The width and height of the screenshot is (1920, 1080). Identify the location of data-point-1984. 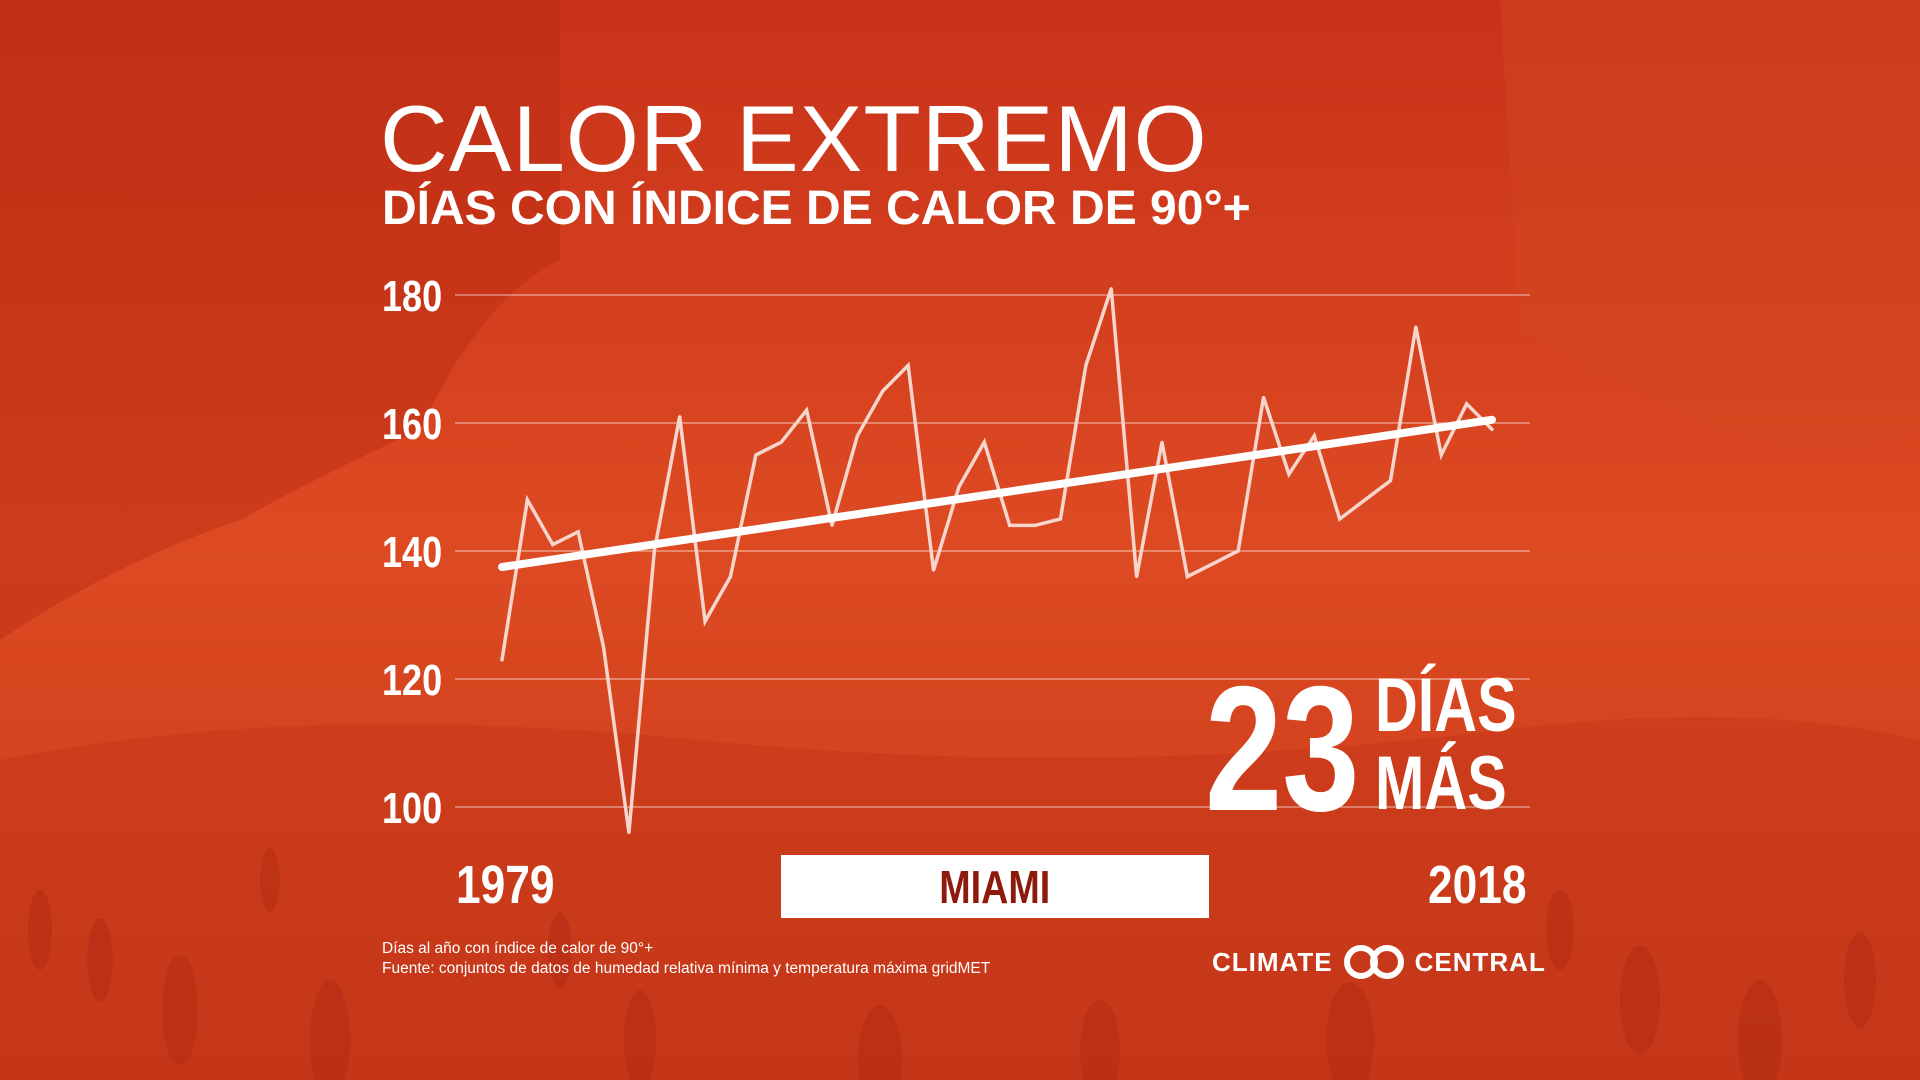
(629, 833).